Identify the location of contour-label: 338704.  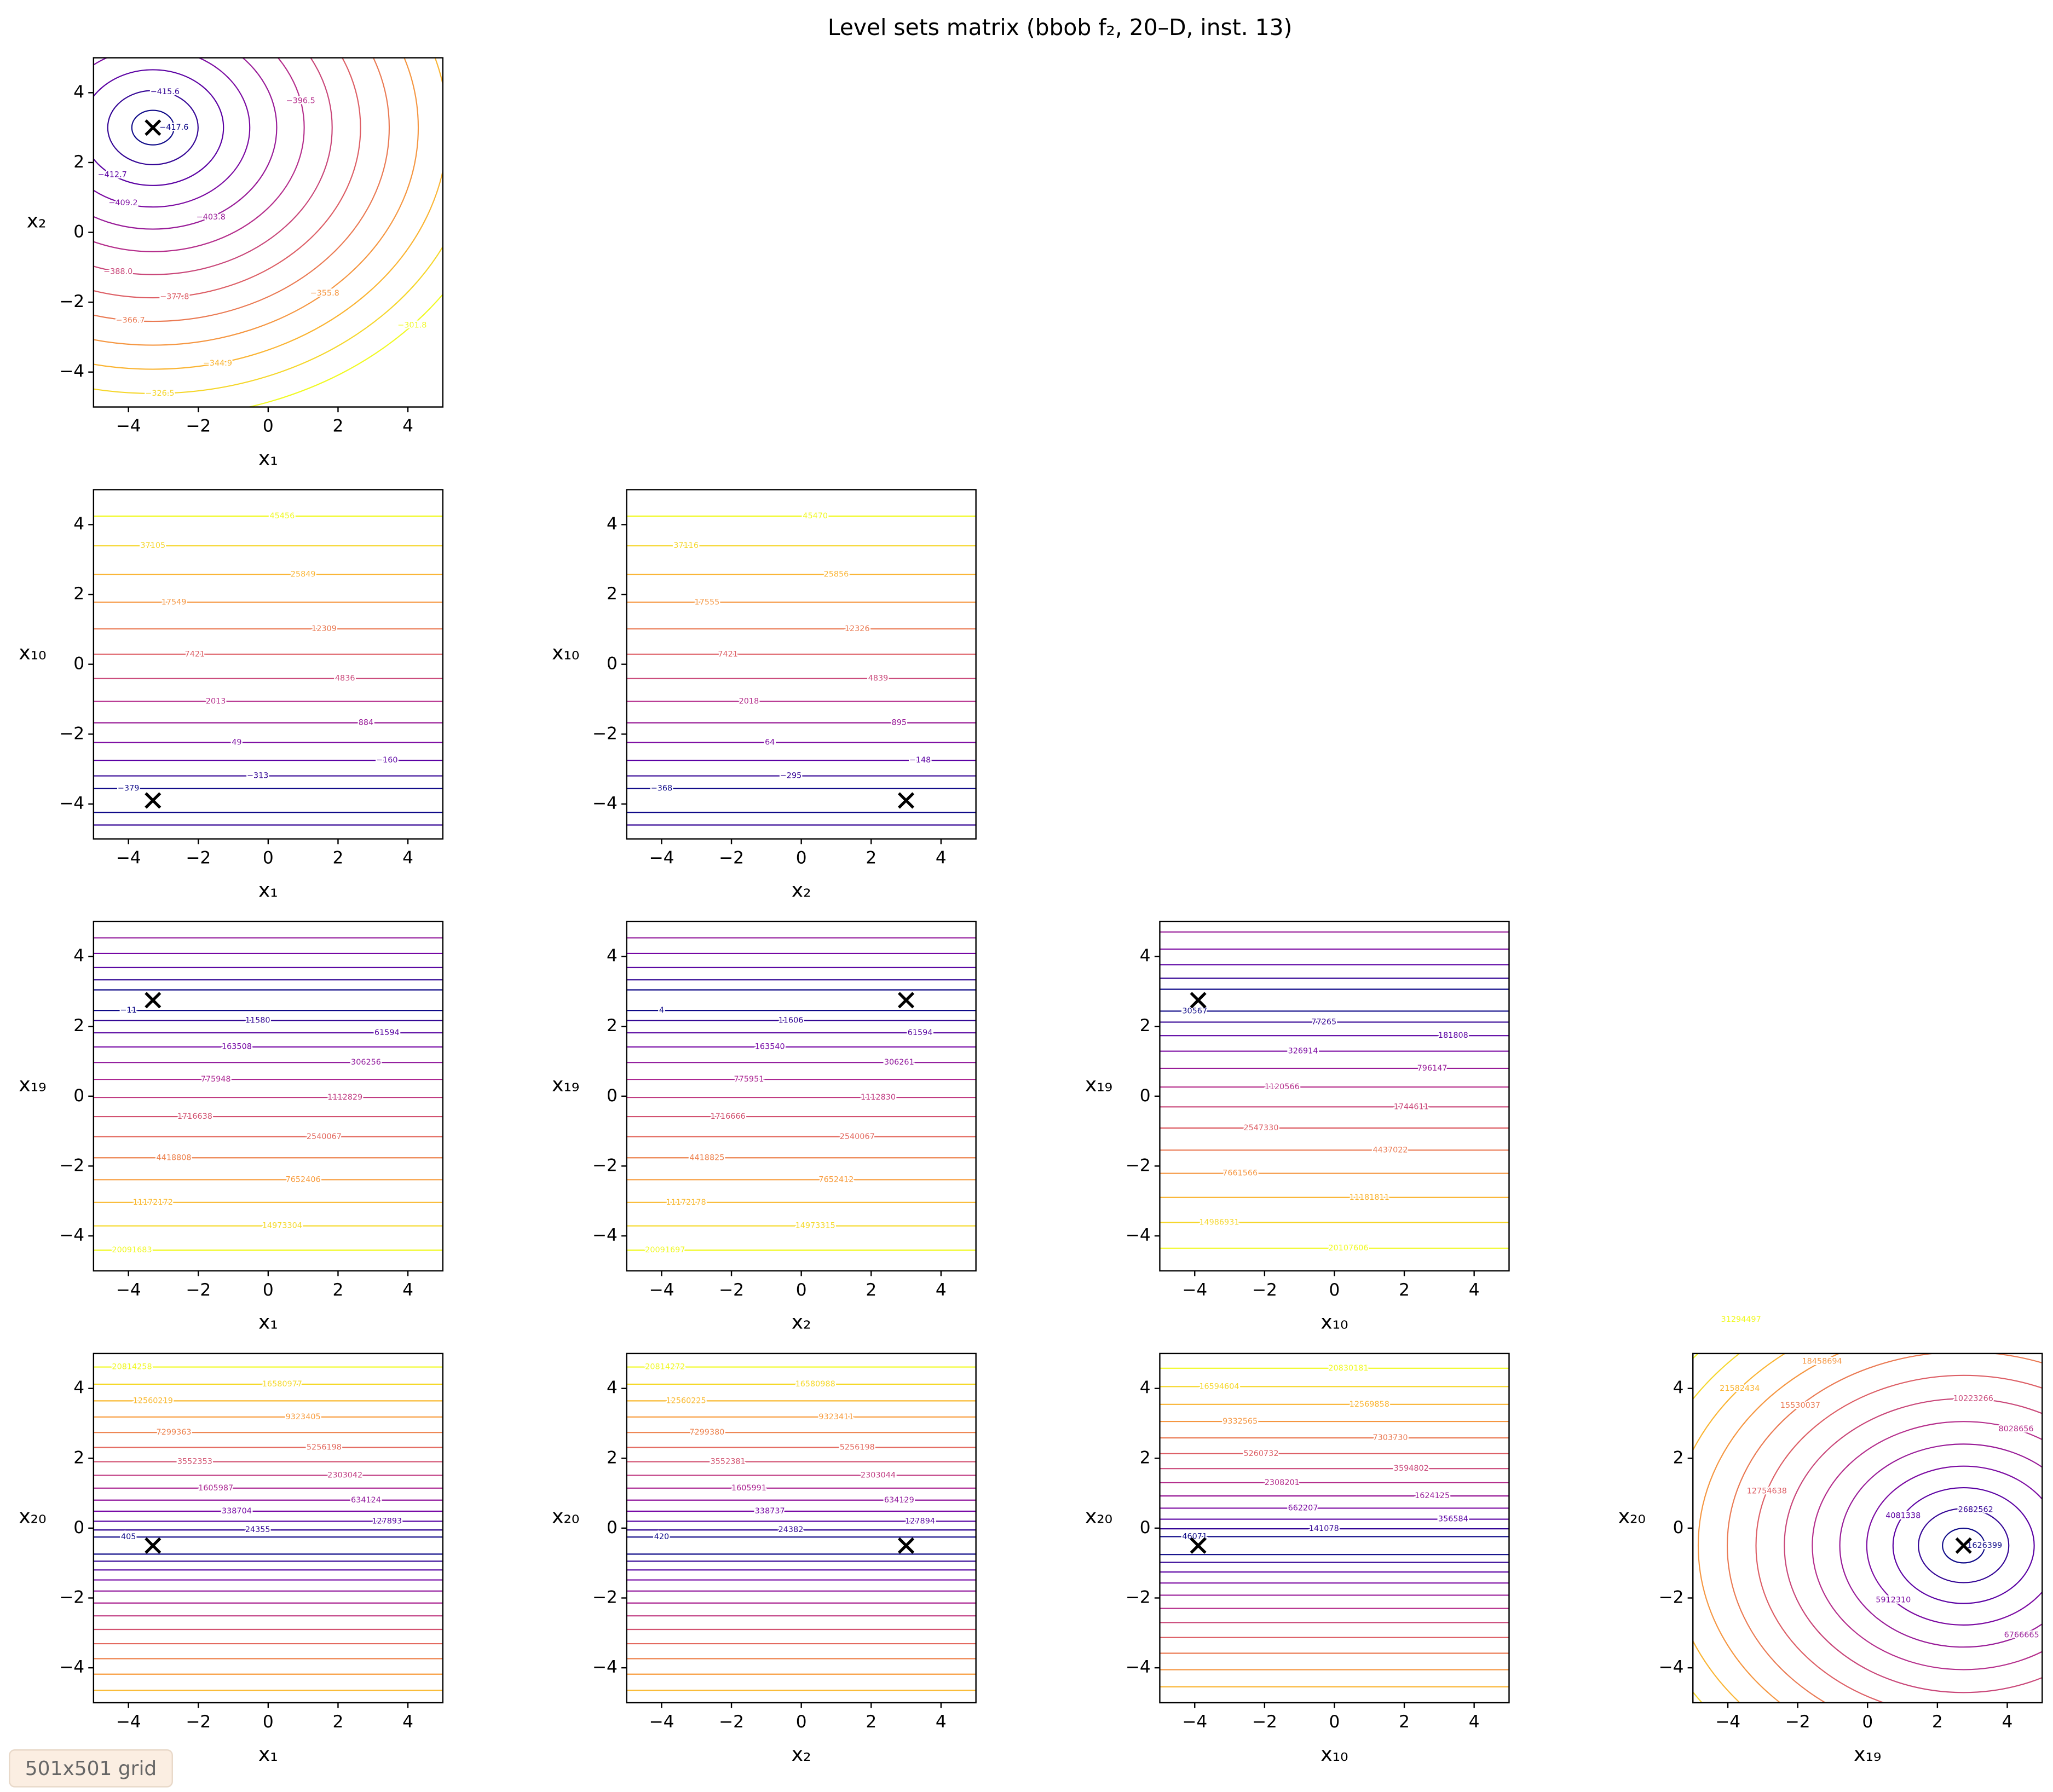
(237, 1511).